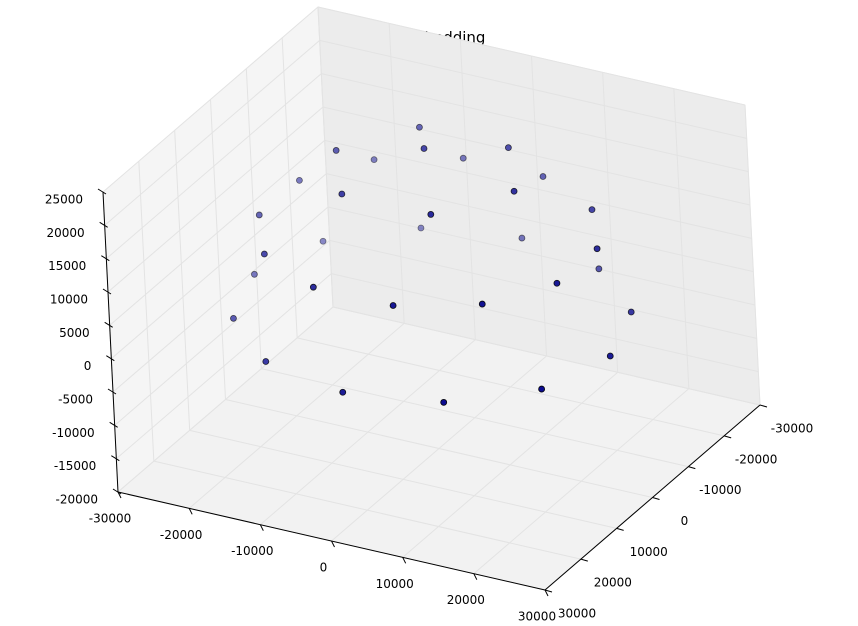 The height and width of the screenshot is (626, 858). Describe the element at coordinates (75, 400) in the screenshot. I see `z-tick-label: -5000` at that location.